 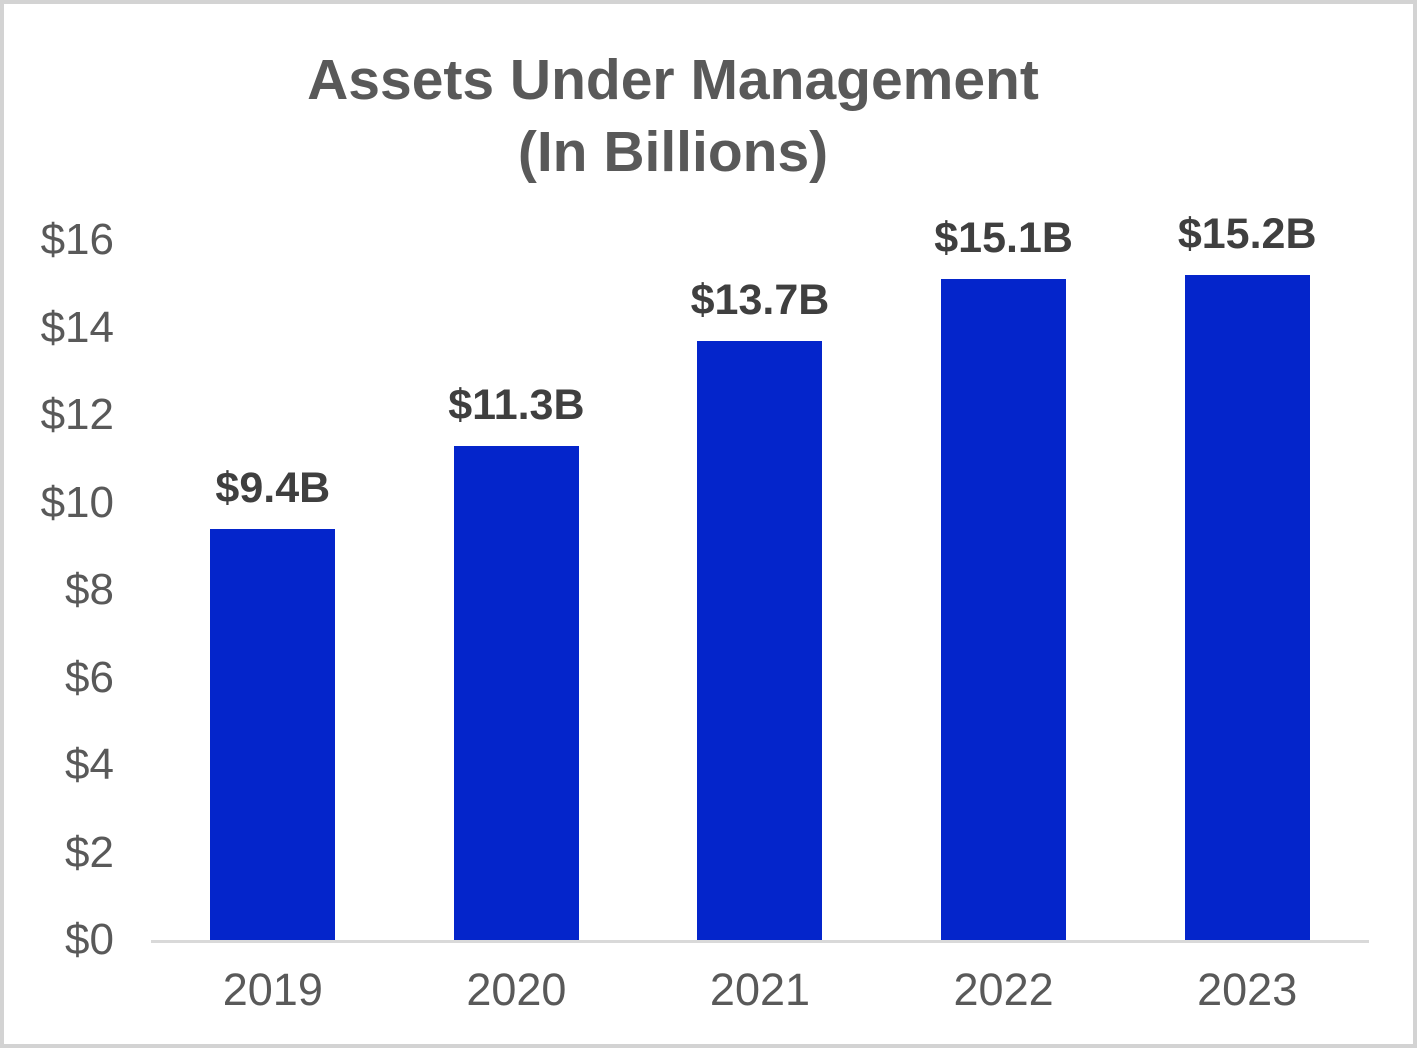 I want to click on y-tick-label: $8, so click(x=89, y=589).